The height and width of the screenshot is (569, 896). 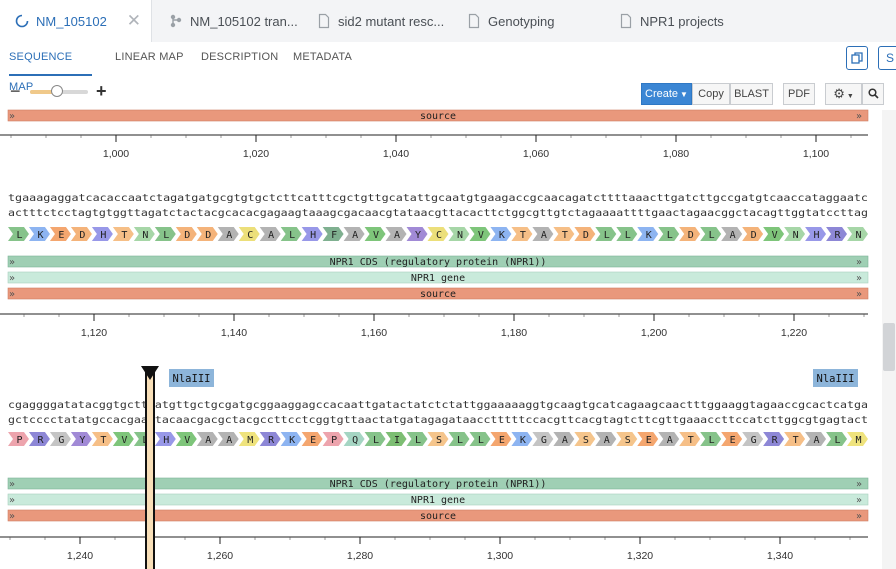 I want to click on scrollbar-thumb, so click(x=889, y=347).